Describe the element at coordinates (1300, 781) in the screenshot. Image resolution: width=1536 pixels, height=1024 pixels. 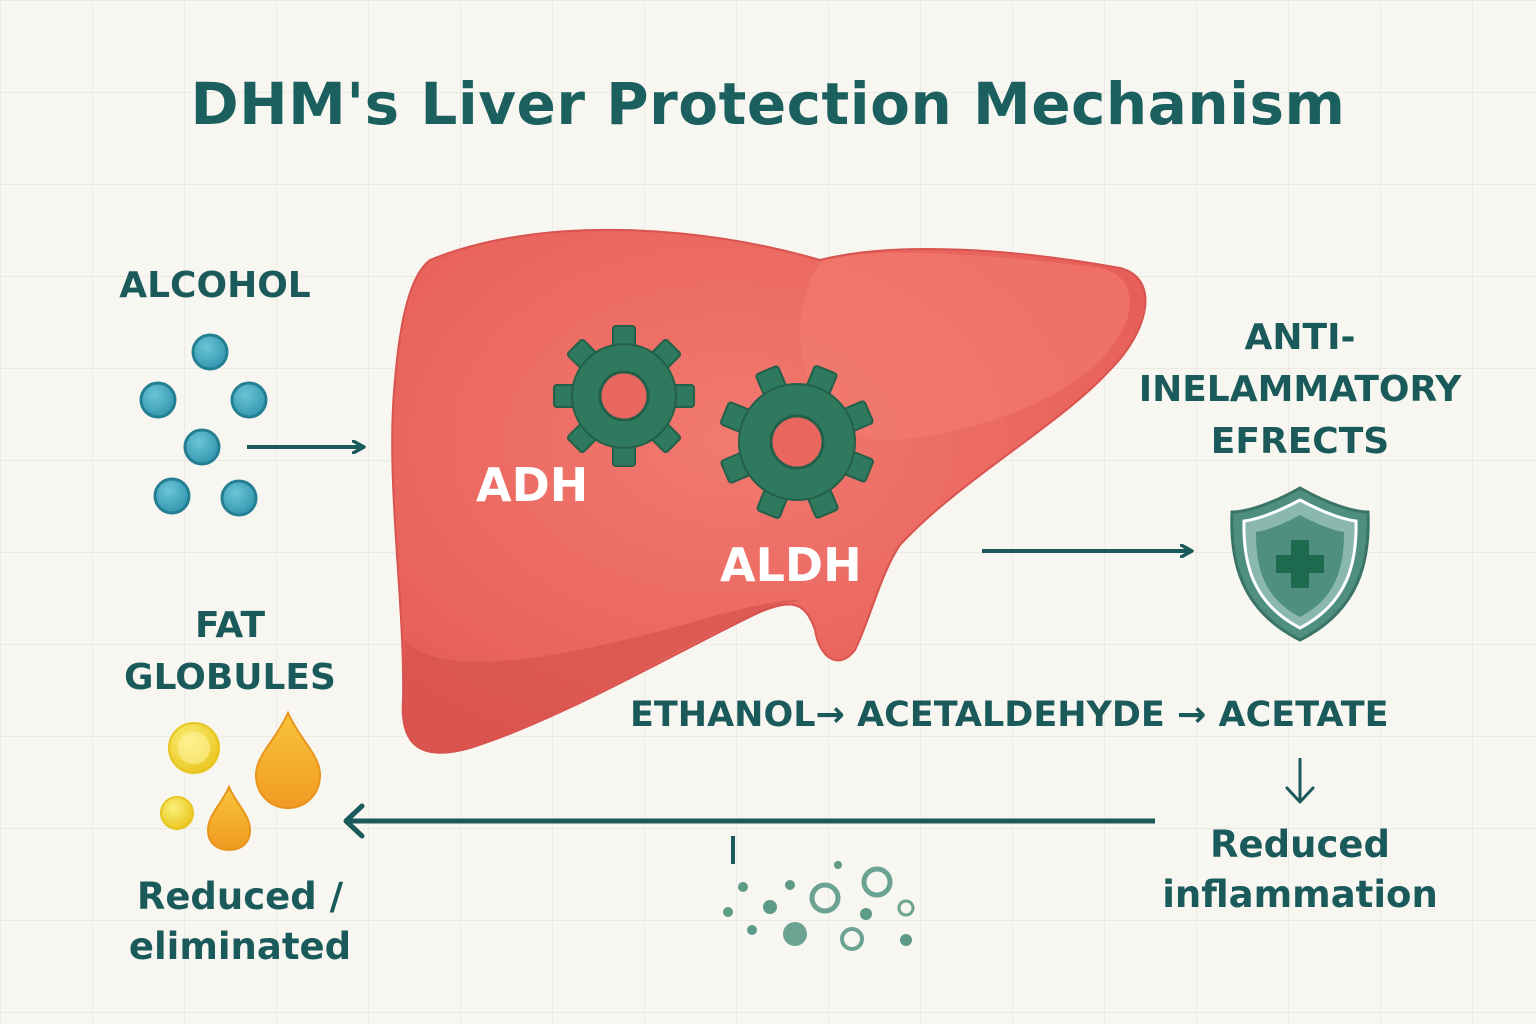
I see `arrow-down-icon` at that location.